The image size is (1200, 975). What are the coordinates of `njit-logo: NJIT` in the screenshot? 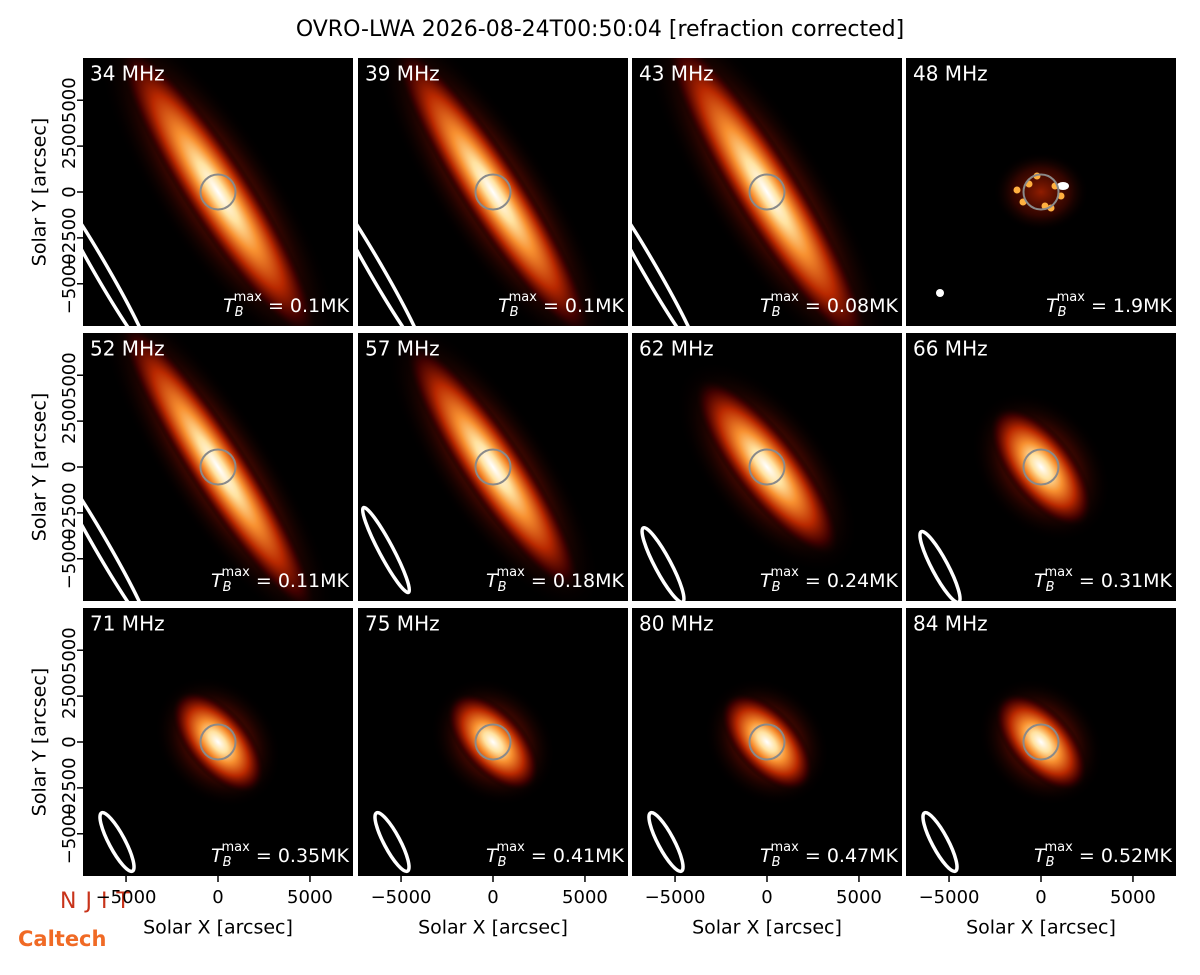 It's located at (99, 901).